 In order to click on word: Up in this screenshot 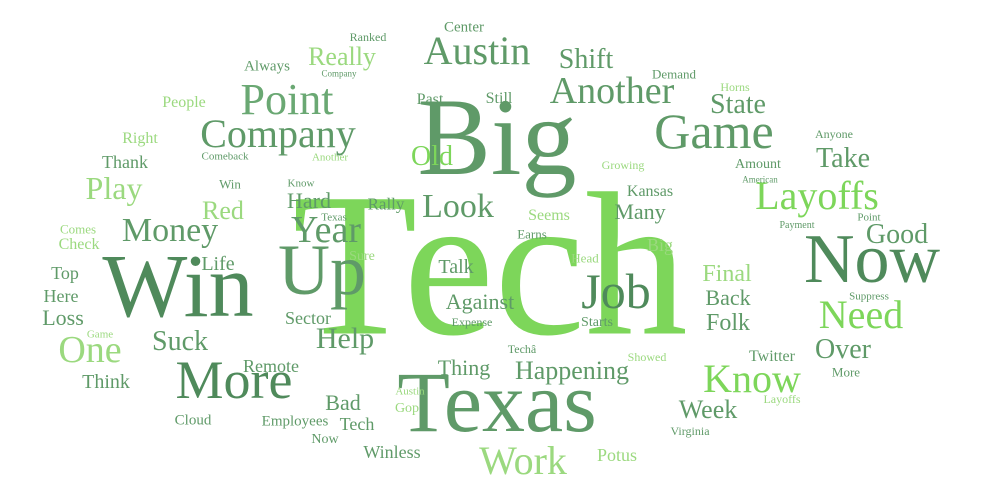, I will do `click(322, 270)`.